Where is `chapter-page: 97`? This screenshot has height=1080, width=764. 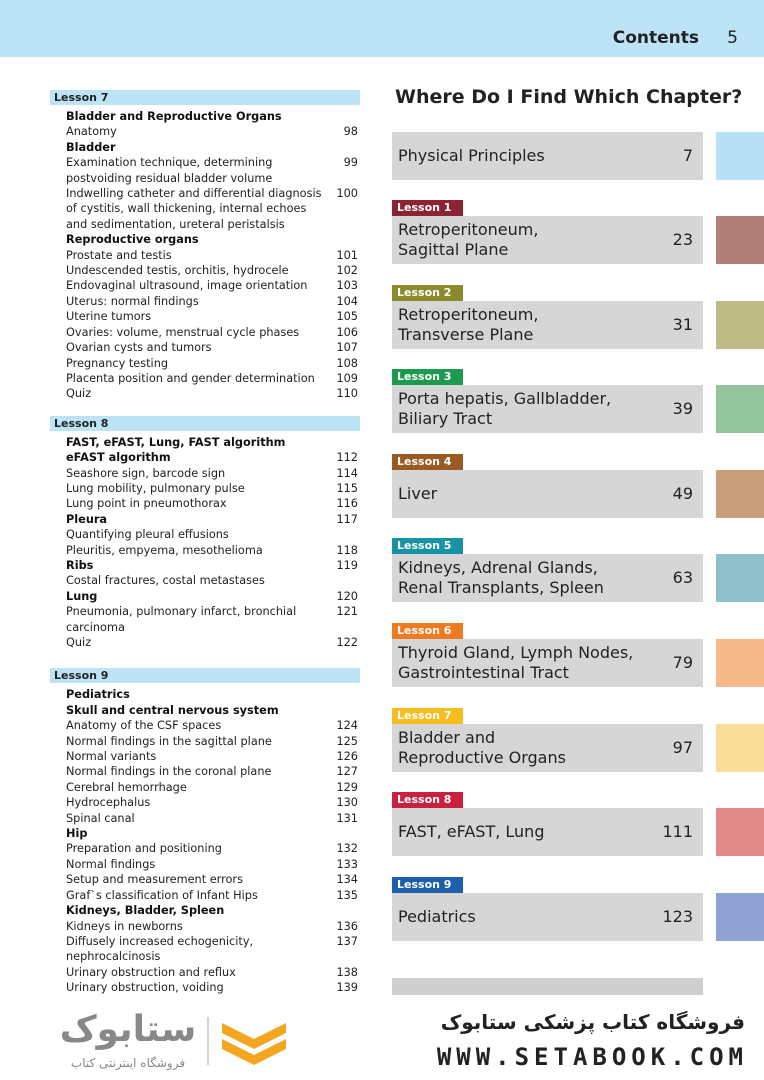
chapter-page: 97 is located at coordinates (682, 747).